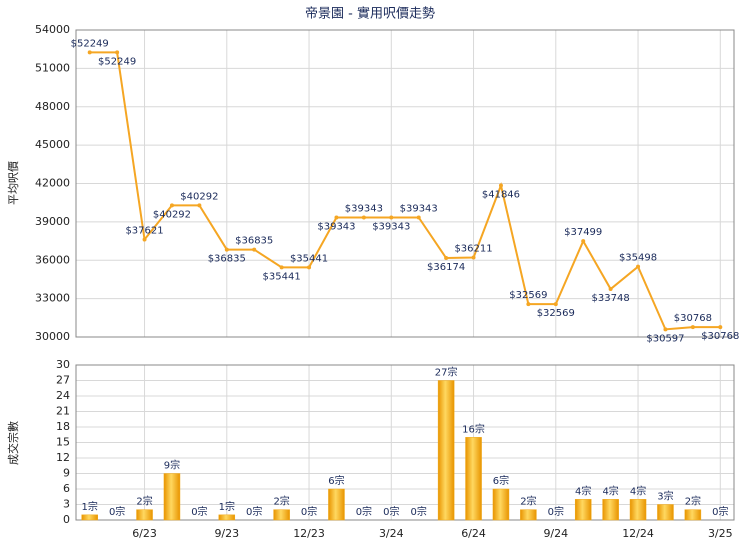 This screenshot has width=740, height=550. What do you see at coordinates (66, 519) in the screenshot?
I see `y-tick-label: 0` at bounding box center [66, 519].